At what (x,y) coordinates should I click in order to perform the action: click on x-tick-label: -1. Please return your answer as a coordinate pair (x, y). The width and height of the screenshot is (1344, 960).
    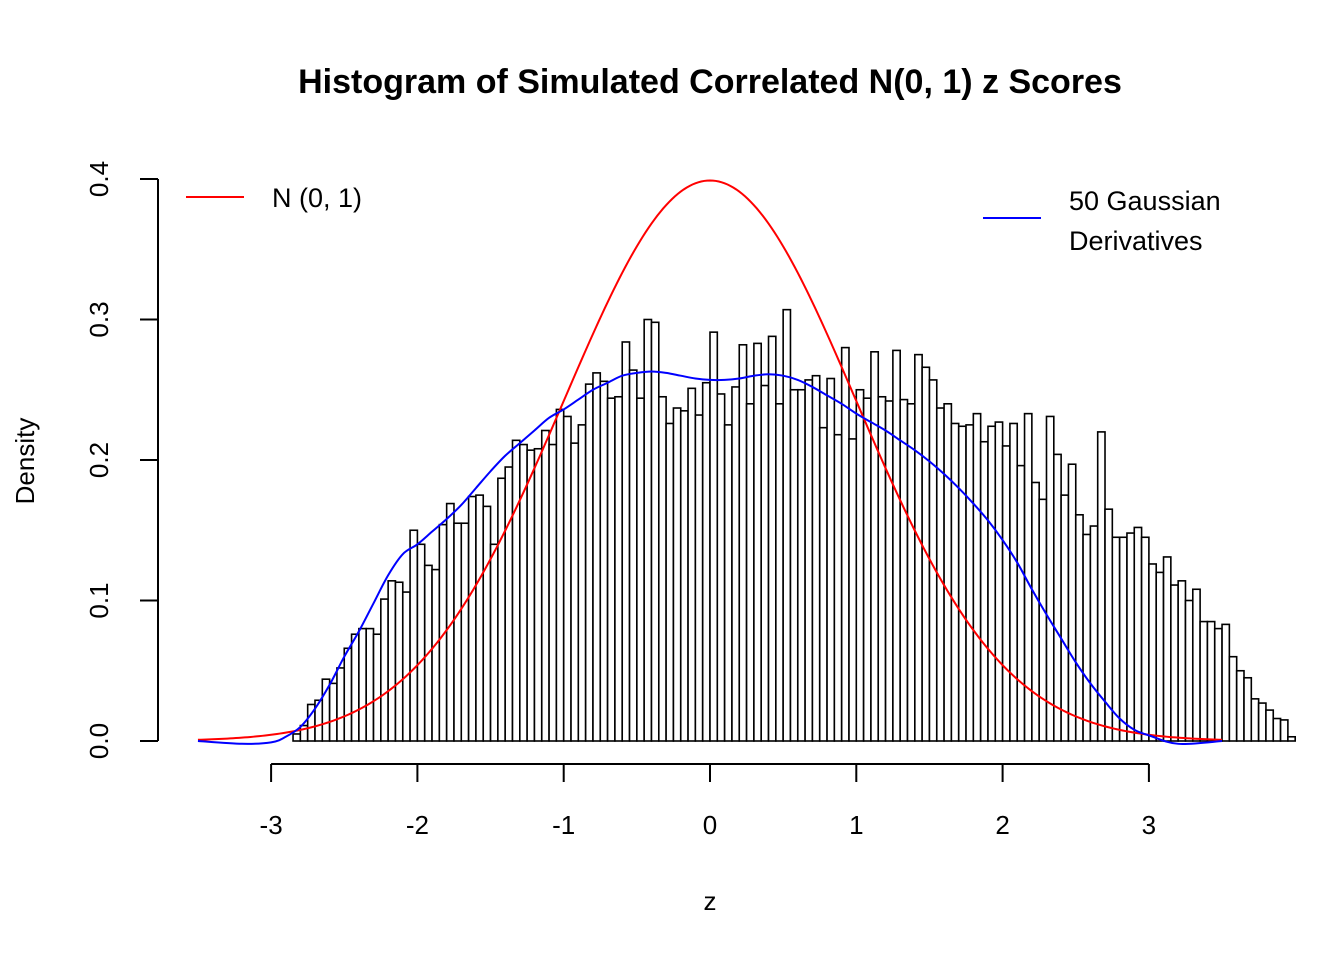
    Looking at the image, I should click on (563, 825).